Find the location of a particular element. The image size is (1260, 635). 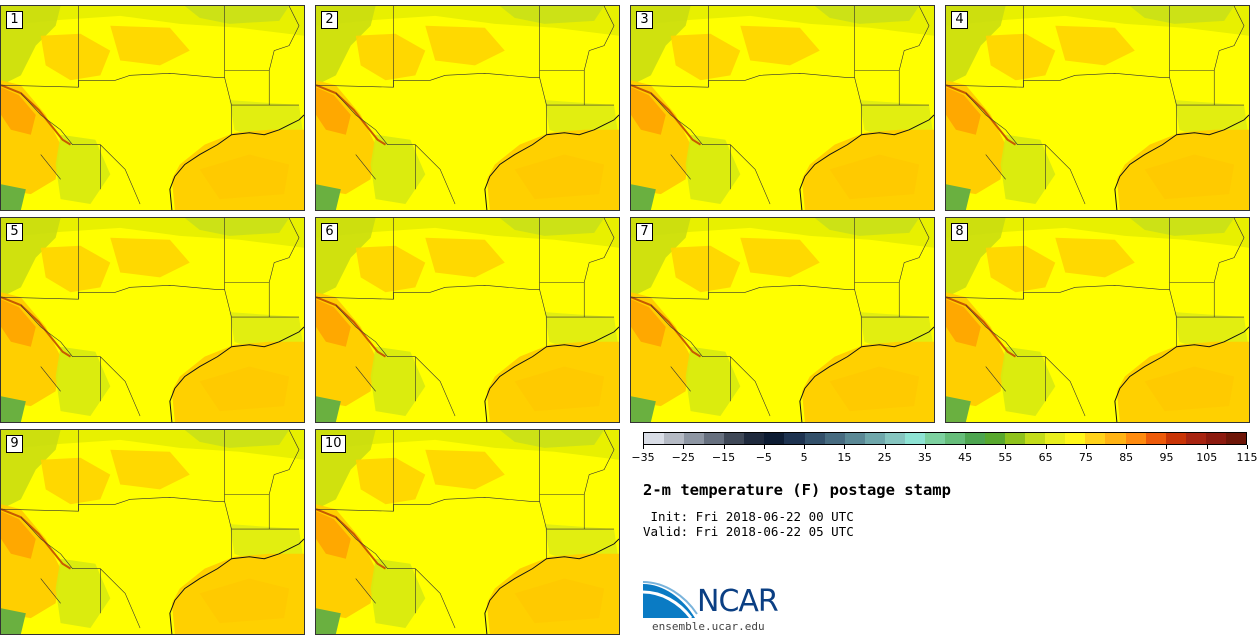

ensemble-member-map: 5 is located at coordinates (152, 320).